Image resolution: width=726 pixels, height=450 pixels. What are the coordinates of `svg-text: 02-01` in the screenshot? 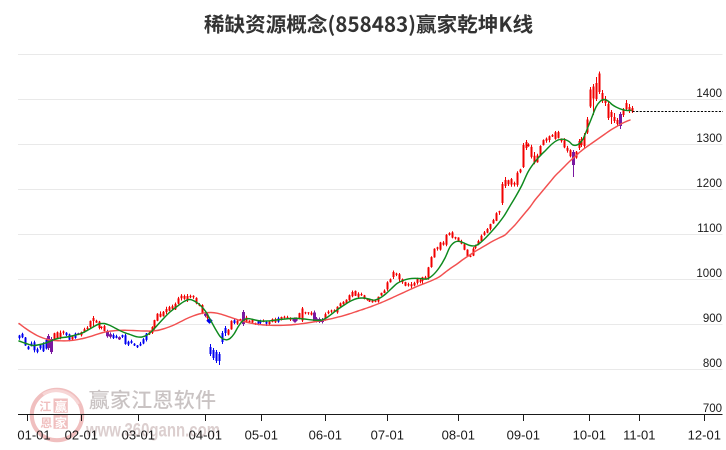 It's located at (81, 435).